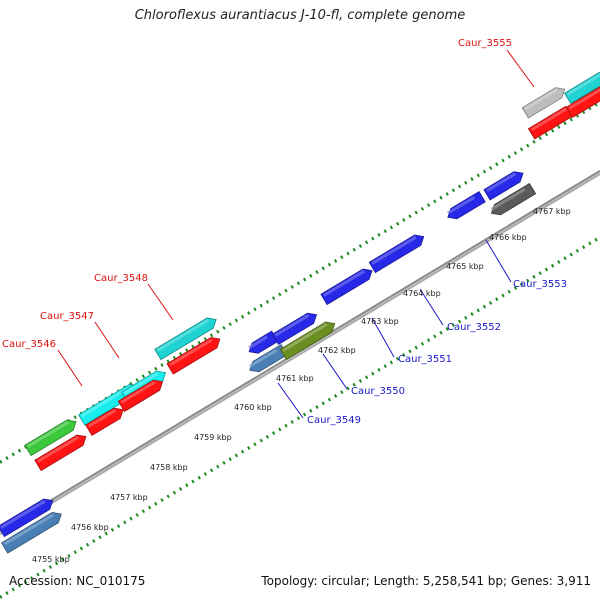 Image resolution: width=600 pixels, height=600 pixels. I want to click on kbp-tick-label: 4765 kbp, so click(465, 266).